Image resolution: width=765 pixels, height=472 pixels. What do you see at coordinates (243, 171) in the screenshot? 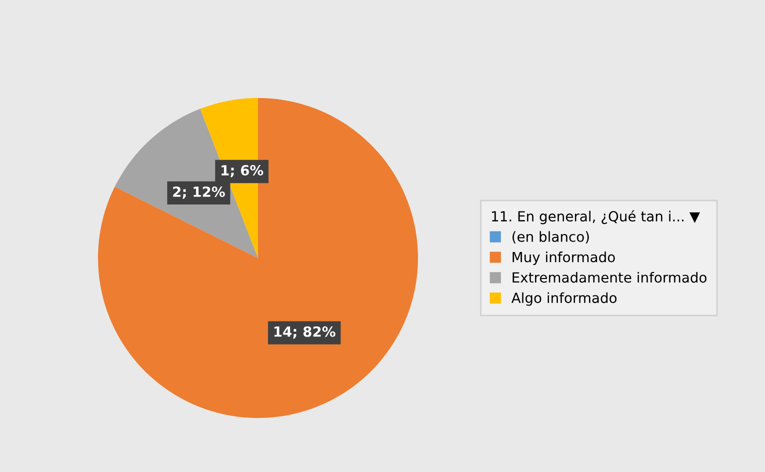
I see `data-label: 1; 6%` at bounding box center [243, 171].